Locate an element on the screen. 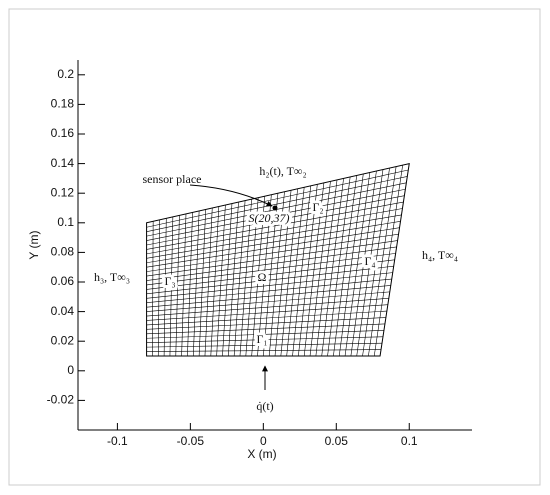 The width and height of the screenshot is (550, 495). y-tick-label: 0.12 is located at coordinates (63, 192).